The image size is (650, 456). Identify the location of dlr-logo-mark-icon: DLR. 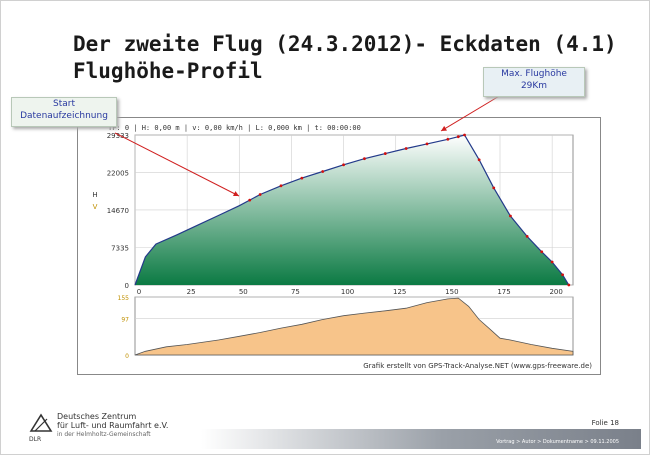
(41, 428).